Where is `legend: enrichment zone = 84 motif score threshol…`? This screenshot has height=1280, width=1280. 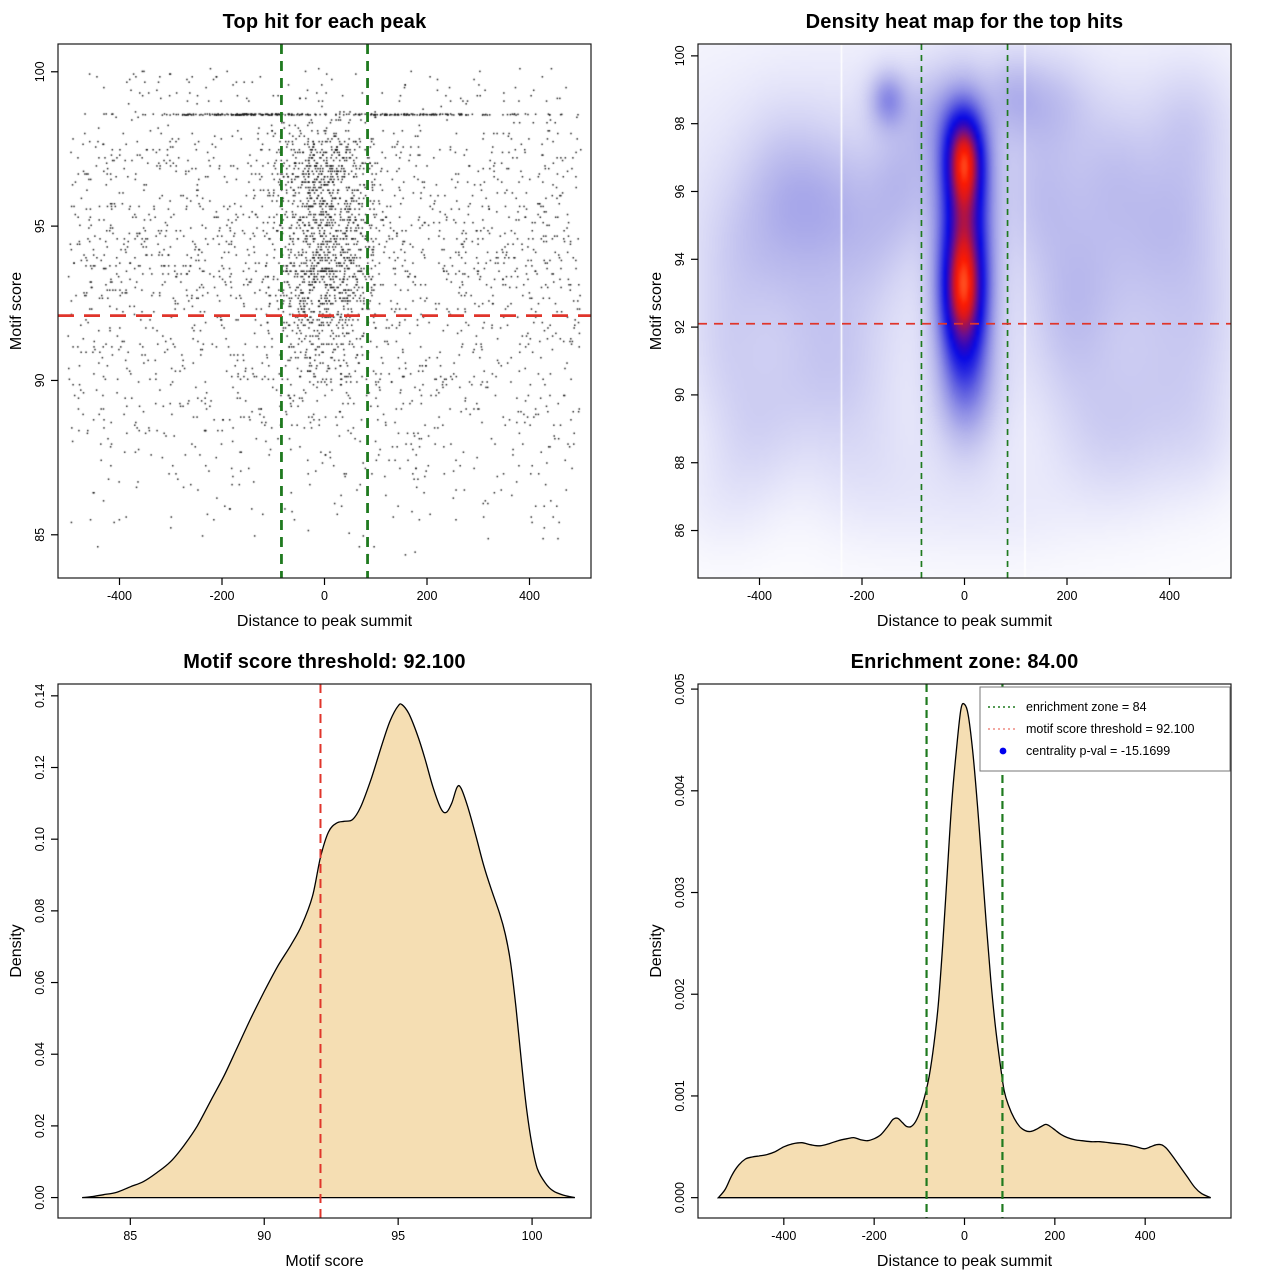 legend: enrichment zone = 84 motif score threshol… is located at coordinates (1105, 729).